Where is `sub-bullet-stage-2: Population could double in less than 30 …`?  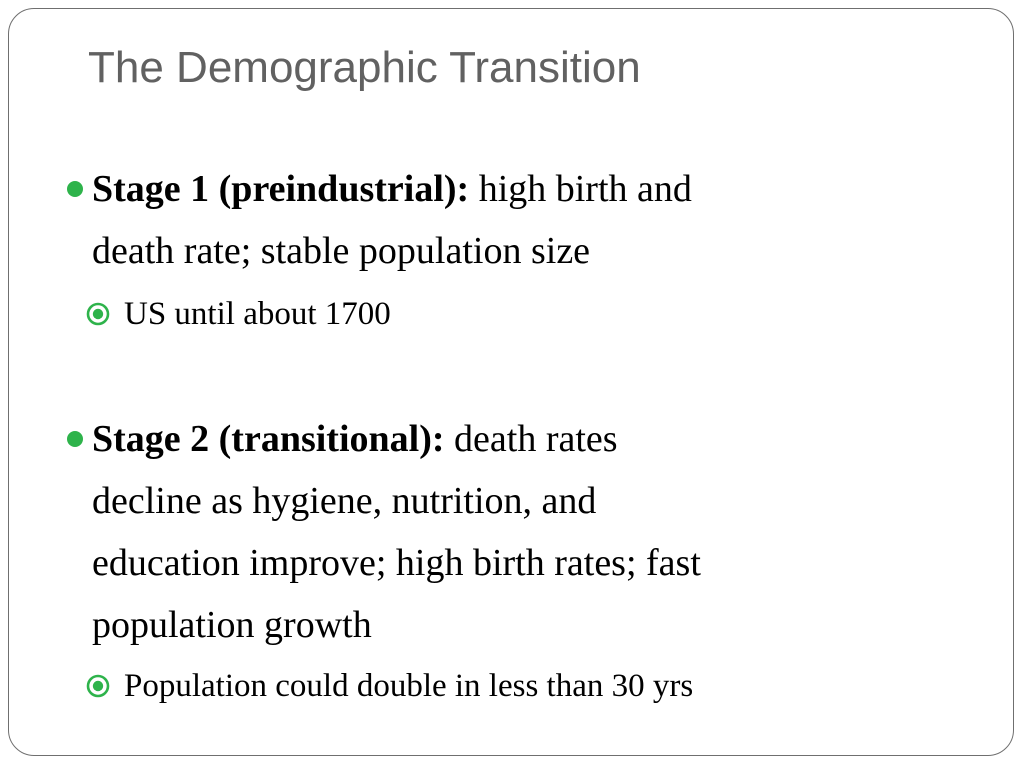 sub-bullet-stage-2: Population could double in less than 30 … is located at coordinates (495, 686).